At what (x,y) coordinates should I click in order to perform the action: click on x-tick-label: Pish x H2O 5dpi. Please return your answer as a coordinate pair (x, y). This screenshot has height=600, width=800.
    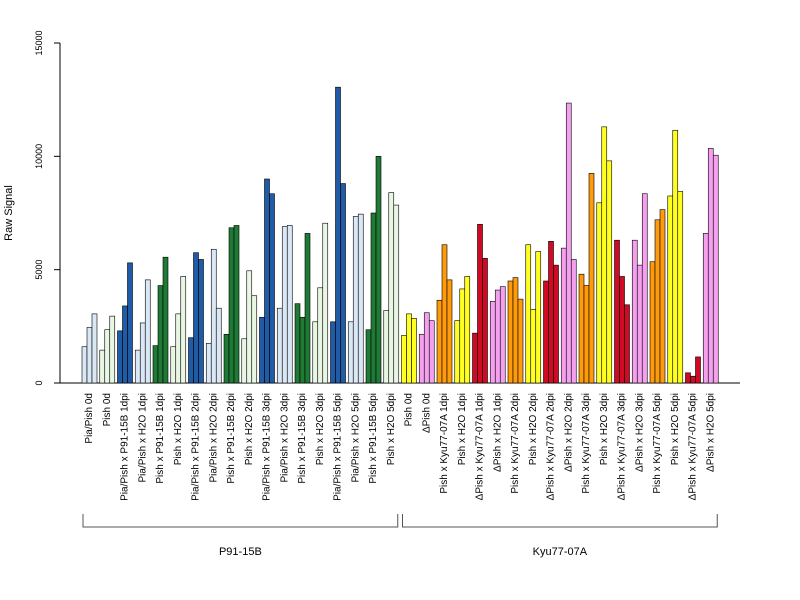
    Looking at the image, I should click on (675, 429).